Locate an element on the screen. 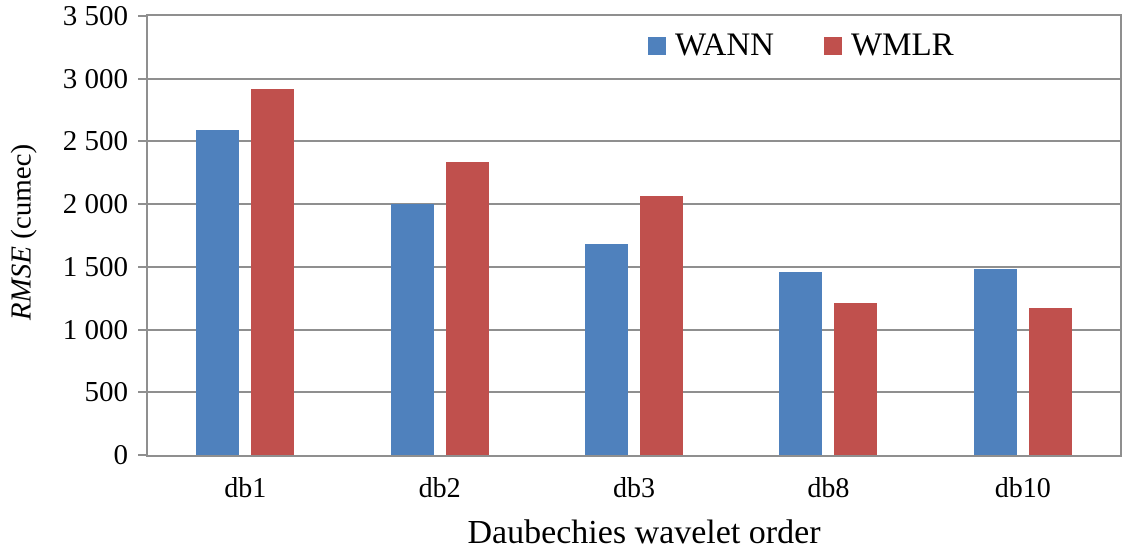 This screenshot has height=559, width=1126. x-category-label-db2: db2 is located at coordinates (439, 488).